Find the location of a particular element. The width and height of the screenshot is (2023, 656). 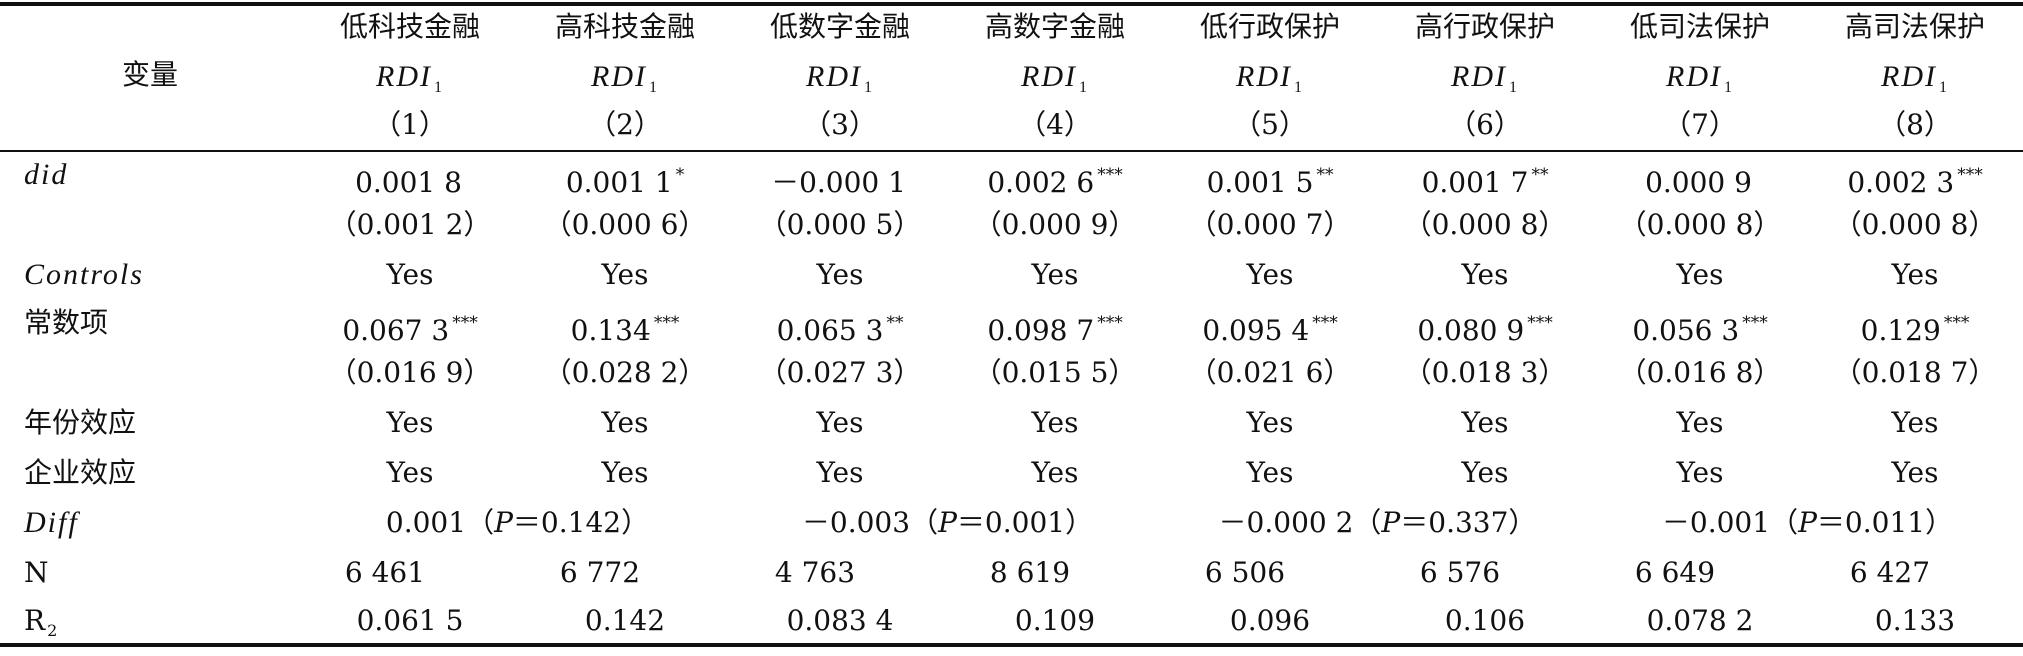

r2-cell: 0.061 5 is located at coordinates (410, 620).